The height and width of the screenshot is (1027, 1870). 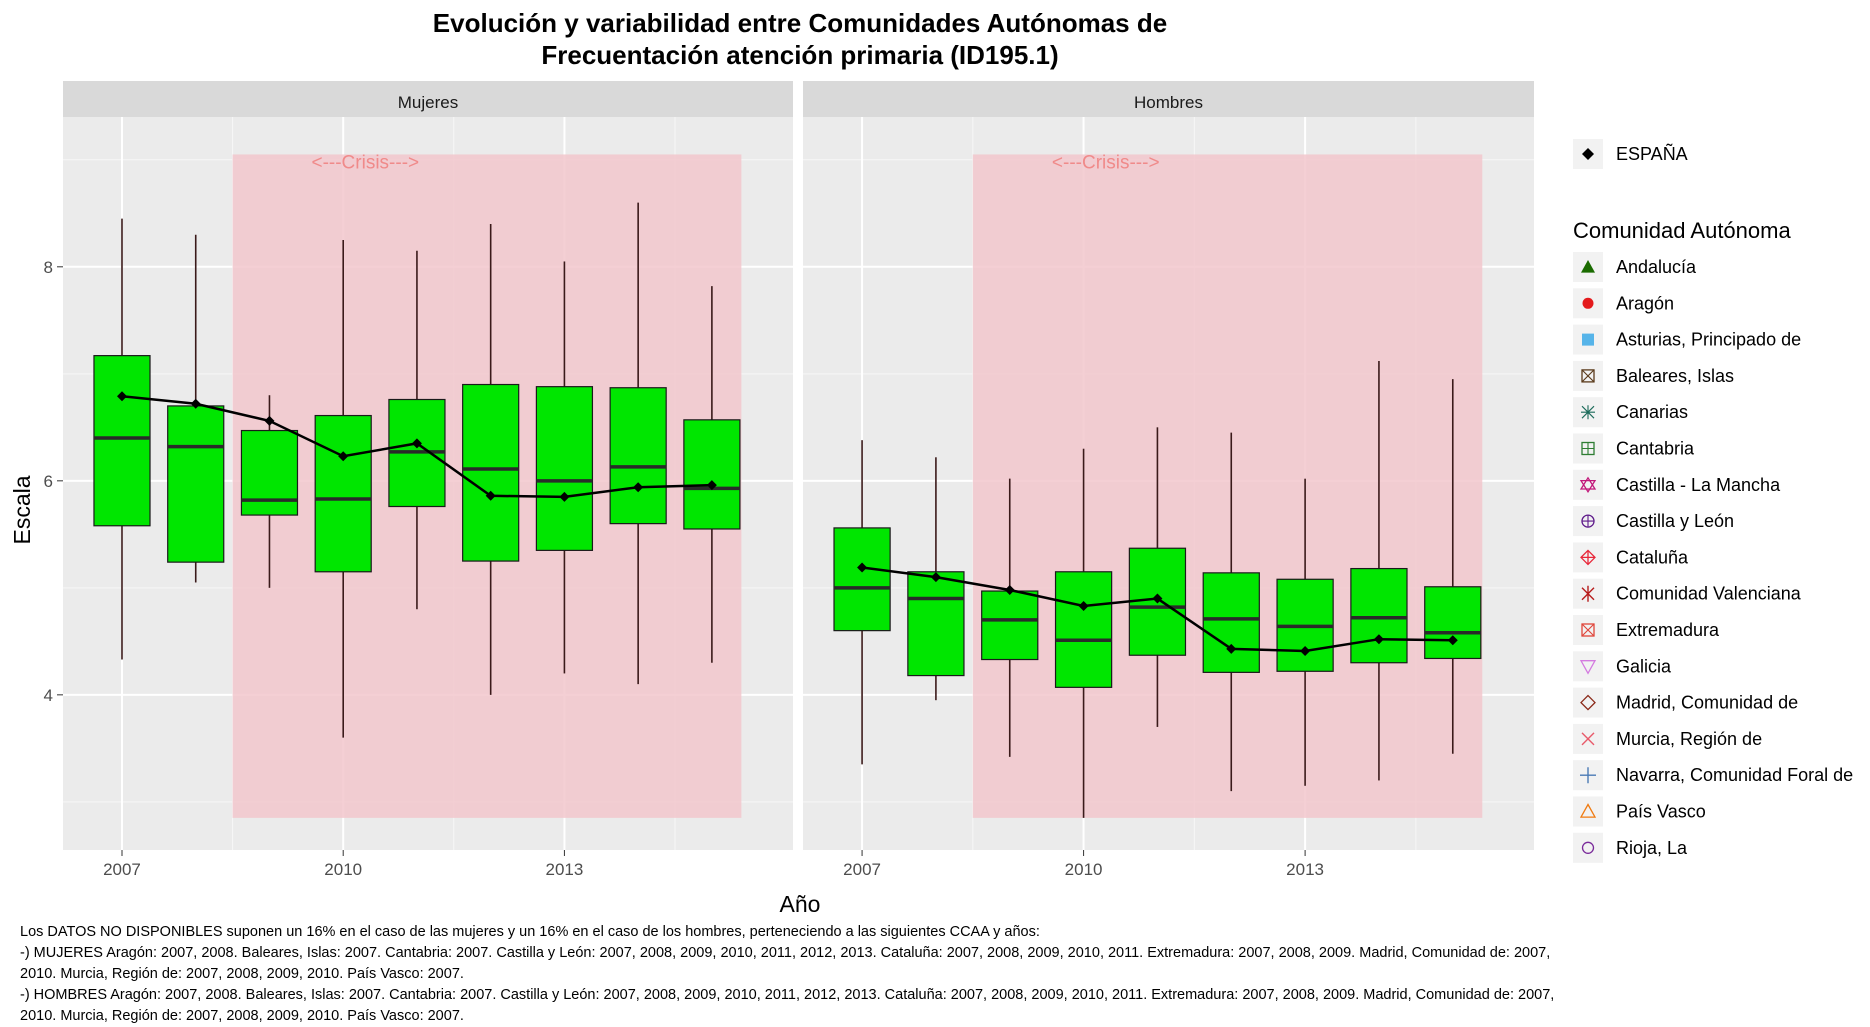 What do you see at coordinates (1709, 594) in the screenshot?
I see `legend-entry-label: Comunidad Valenciana` at bounding box center [1709, 594].